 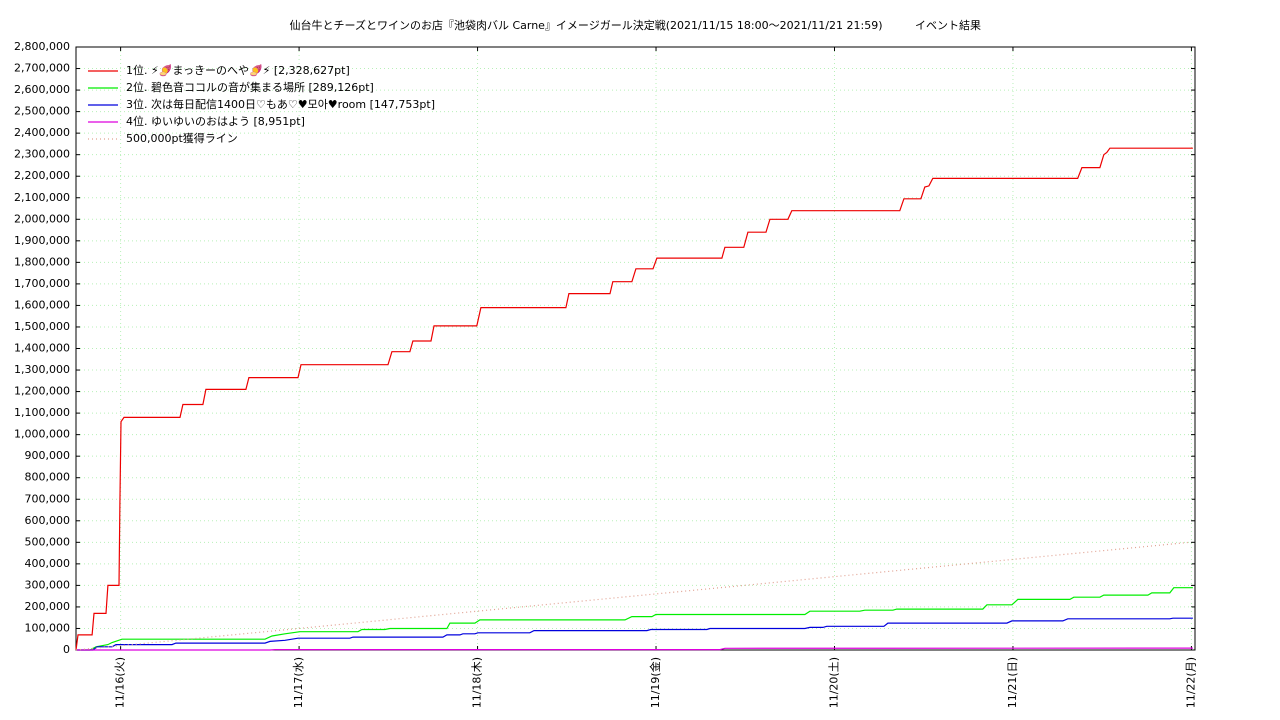 What do you see at coordinates (250, 87) in the screenshot?
I see `legend-label: 2位. 碧色音ココルの音が集まる場所 [289,126pt]` at bounding box center [250, 87].